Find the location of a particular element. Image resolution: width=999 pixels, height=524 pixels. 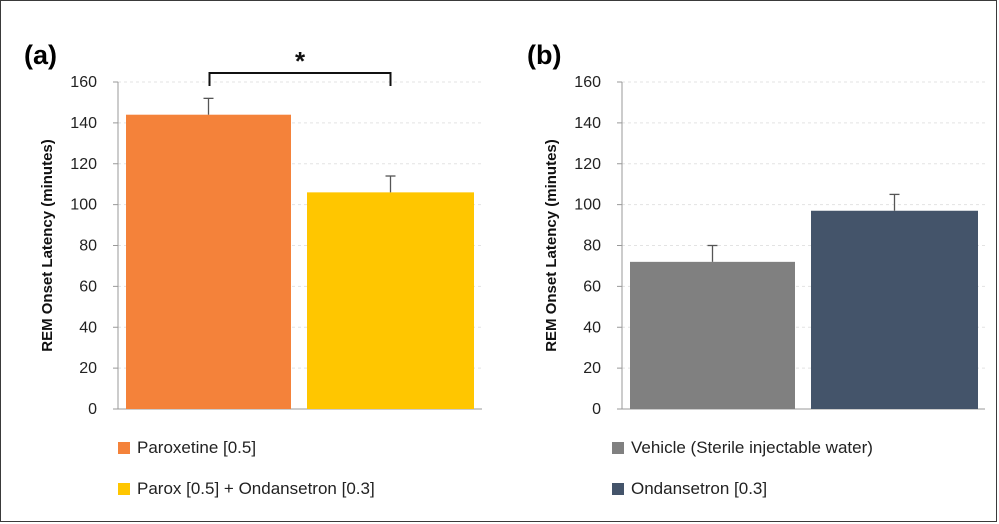

panel-label: (a) is located at coordinates (40, 55).